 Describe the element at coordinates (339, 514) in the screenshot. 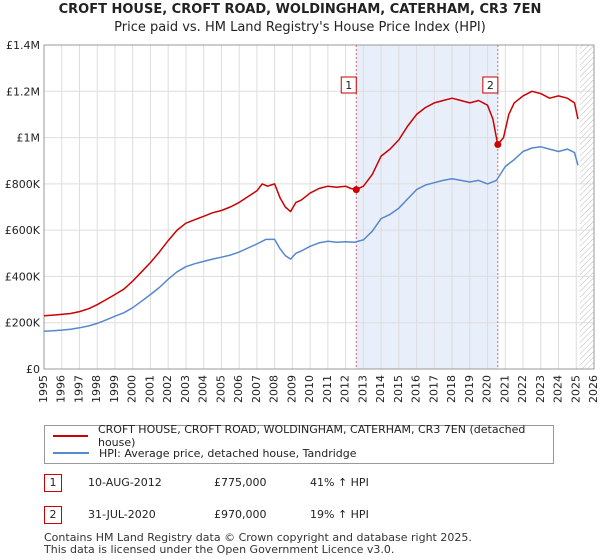

I see `transaction-hpi: 19% ↑ HPI` at that location.